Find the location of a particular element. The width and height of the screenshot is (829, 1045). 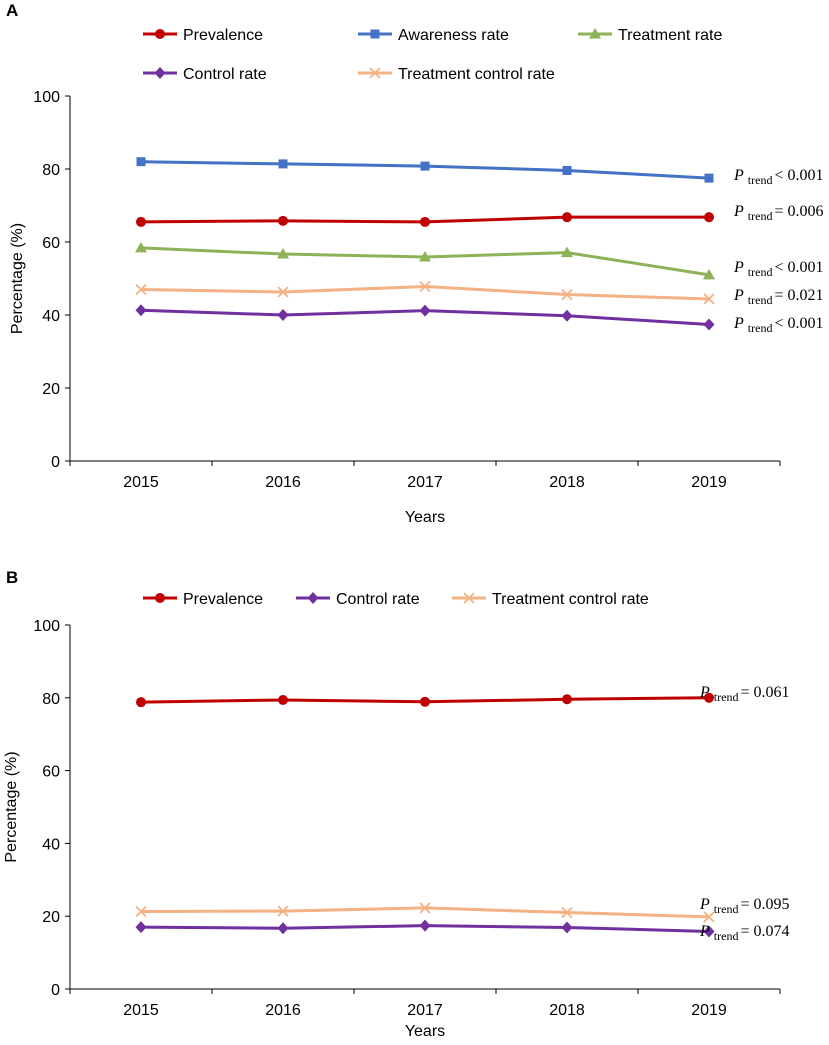

y-tick-label: 40 is located at coordinates (51, 844).